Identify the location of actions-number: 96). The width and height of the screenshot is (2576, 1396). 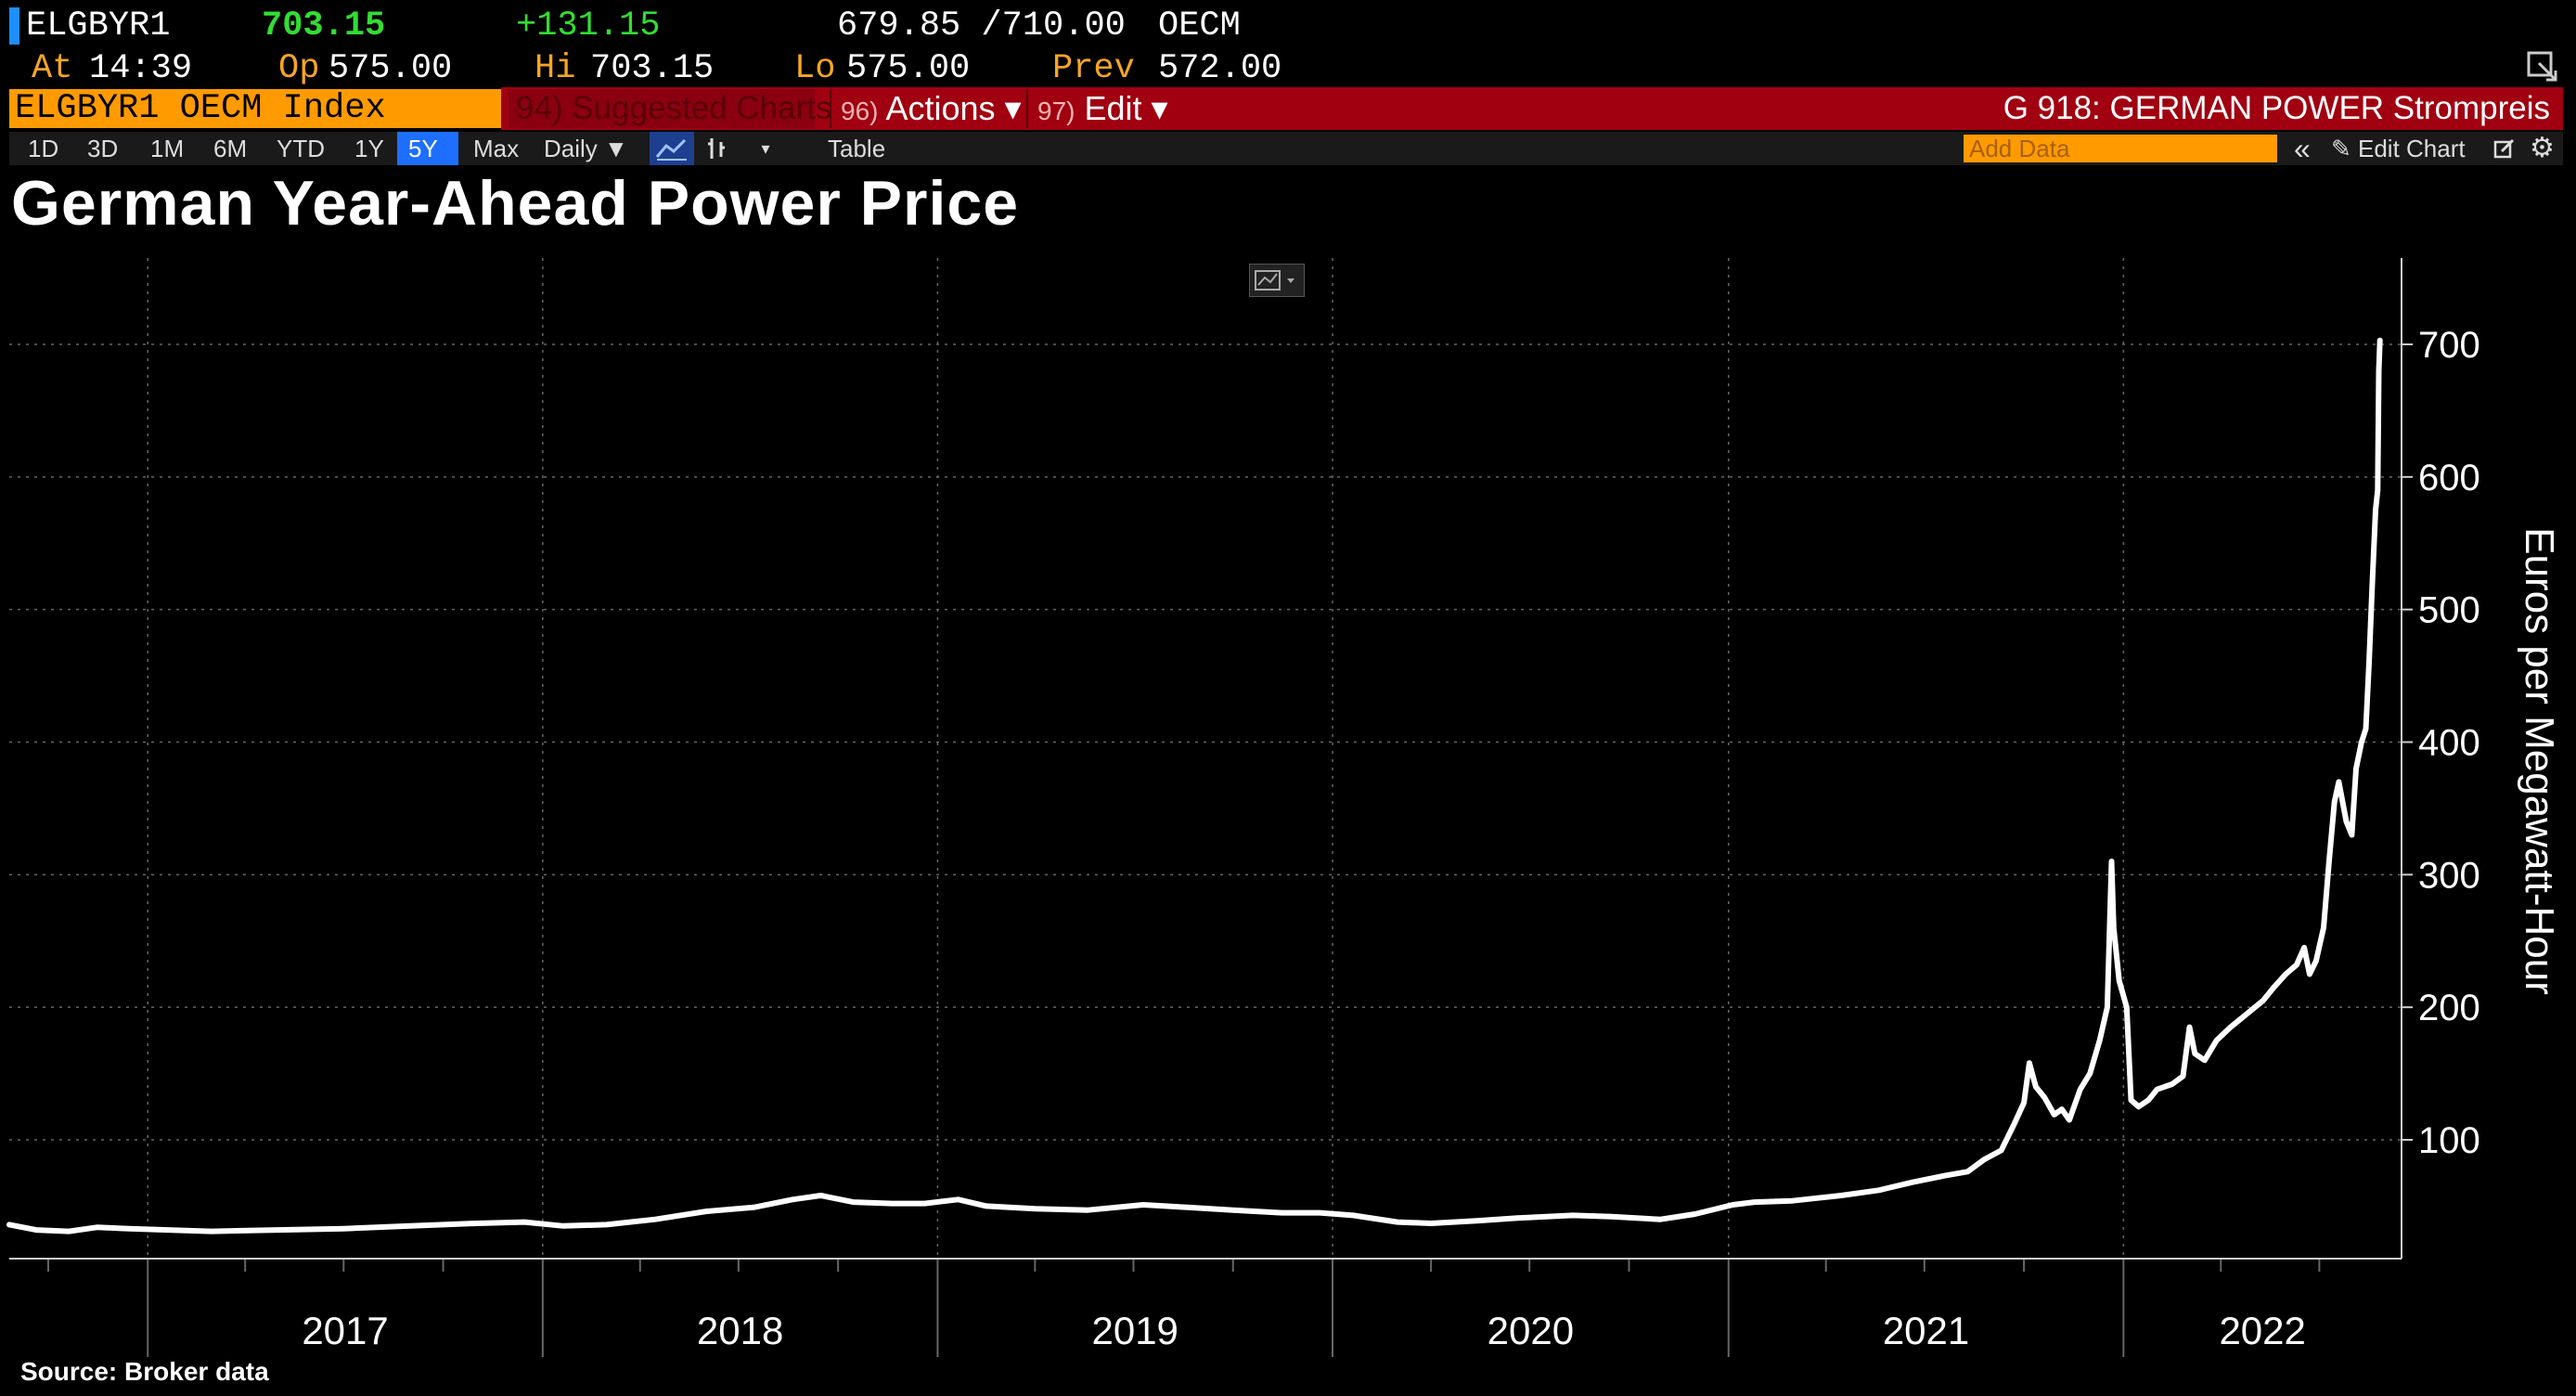
(860, 111).